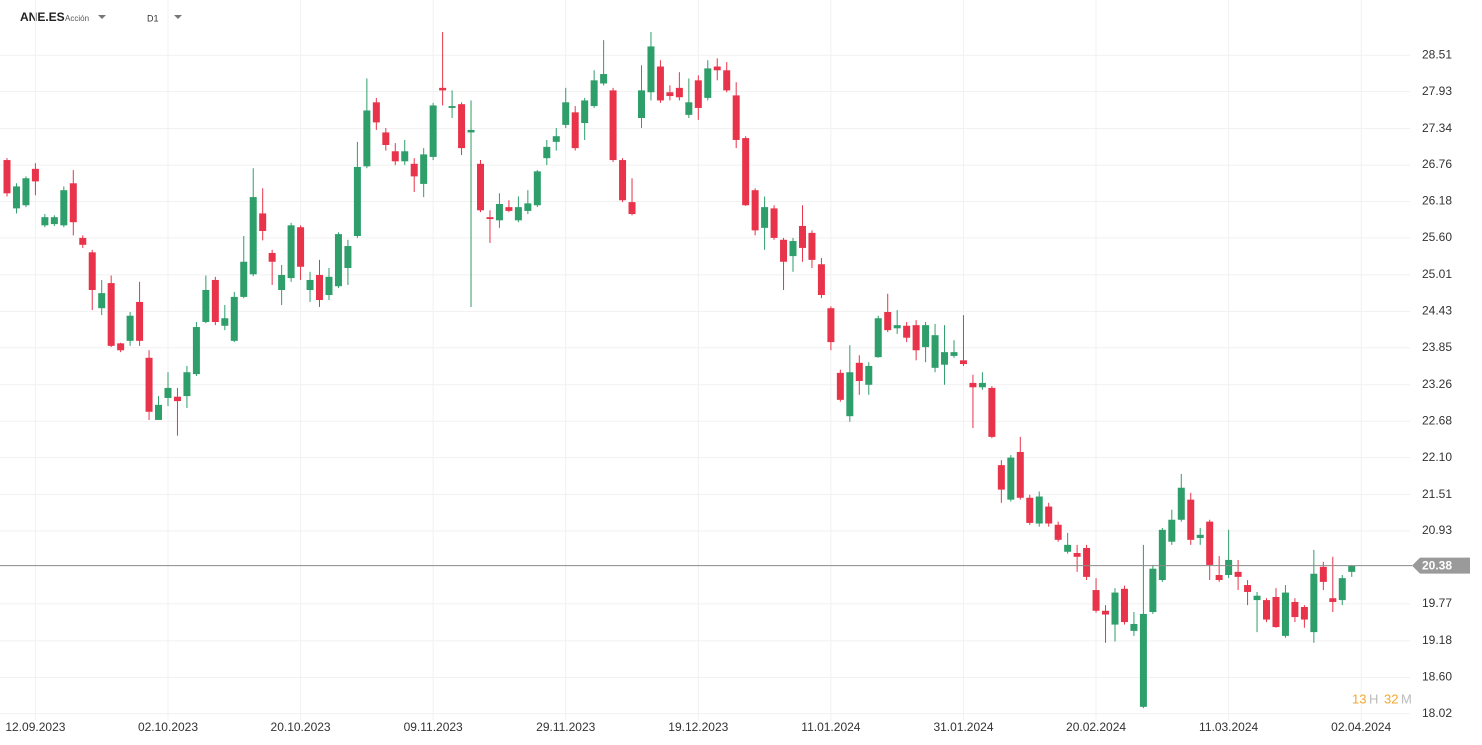  I want to click on symbol: ANE.ES, so click(42, 17).